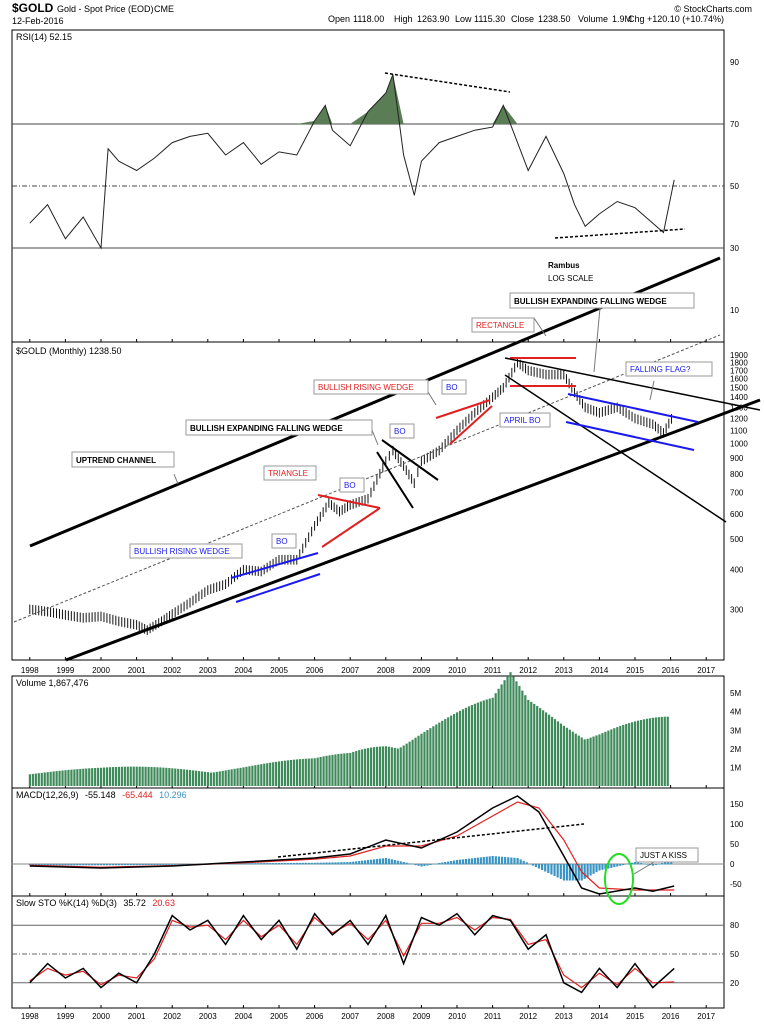  I want to click on bef-wedge-line1, so click(395, 480).